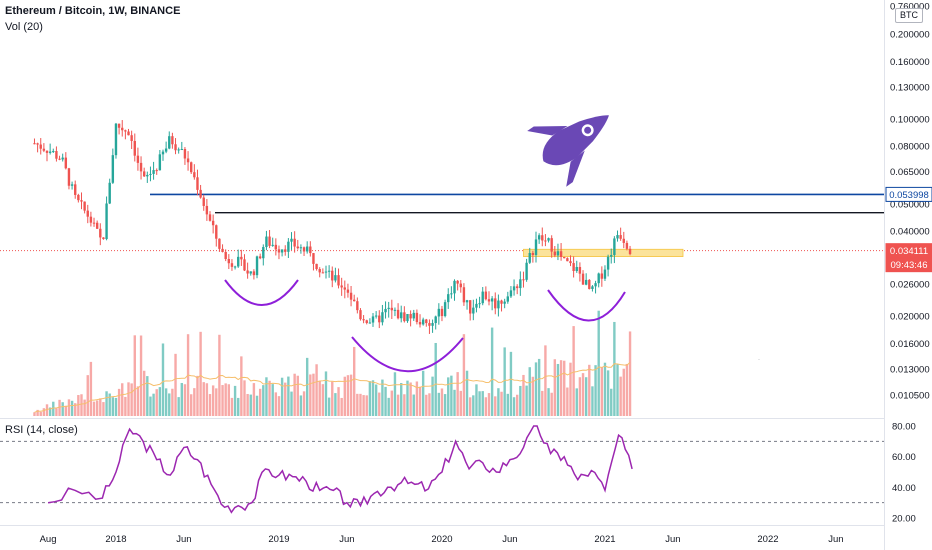 The height and width of the screenshot is (550, 932). What do you see at coordinates (910, 172) in the screenshot?
I see `price-tick-label: 0.065000` at bounding box center [910, 172].